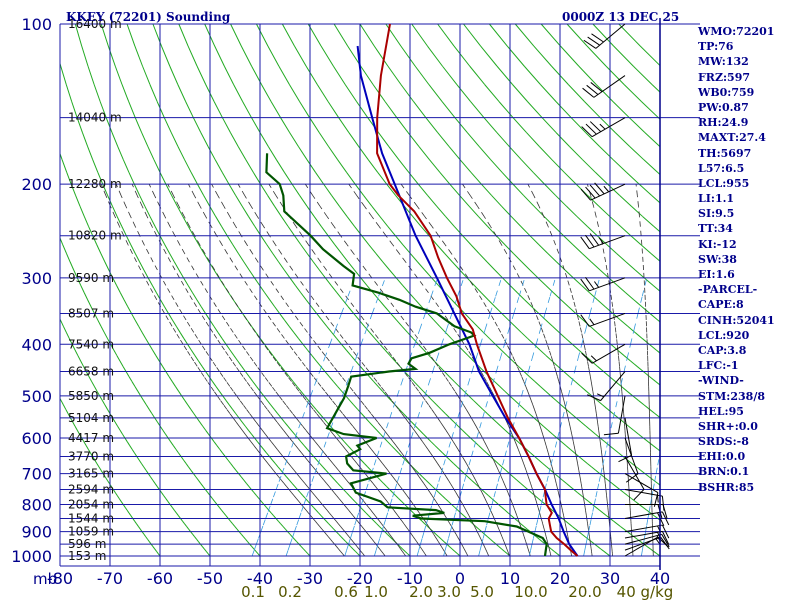 This screenshot has width=800, height=600. I want to click on chart-title: KKEY (72201) Sounding, so click(148, 17).